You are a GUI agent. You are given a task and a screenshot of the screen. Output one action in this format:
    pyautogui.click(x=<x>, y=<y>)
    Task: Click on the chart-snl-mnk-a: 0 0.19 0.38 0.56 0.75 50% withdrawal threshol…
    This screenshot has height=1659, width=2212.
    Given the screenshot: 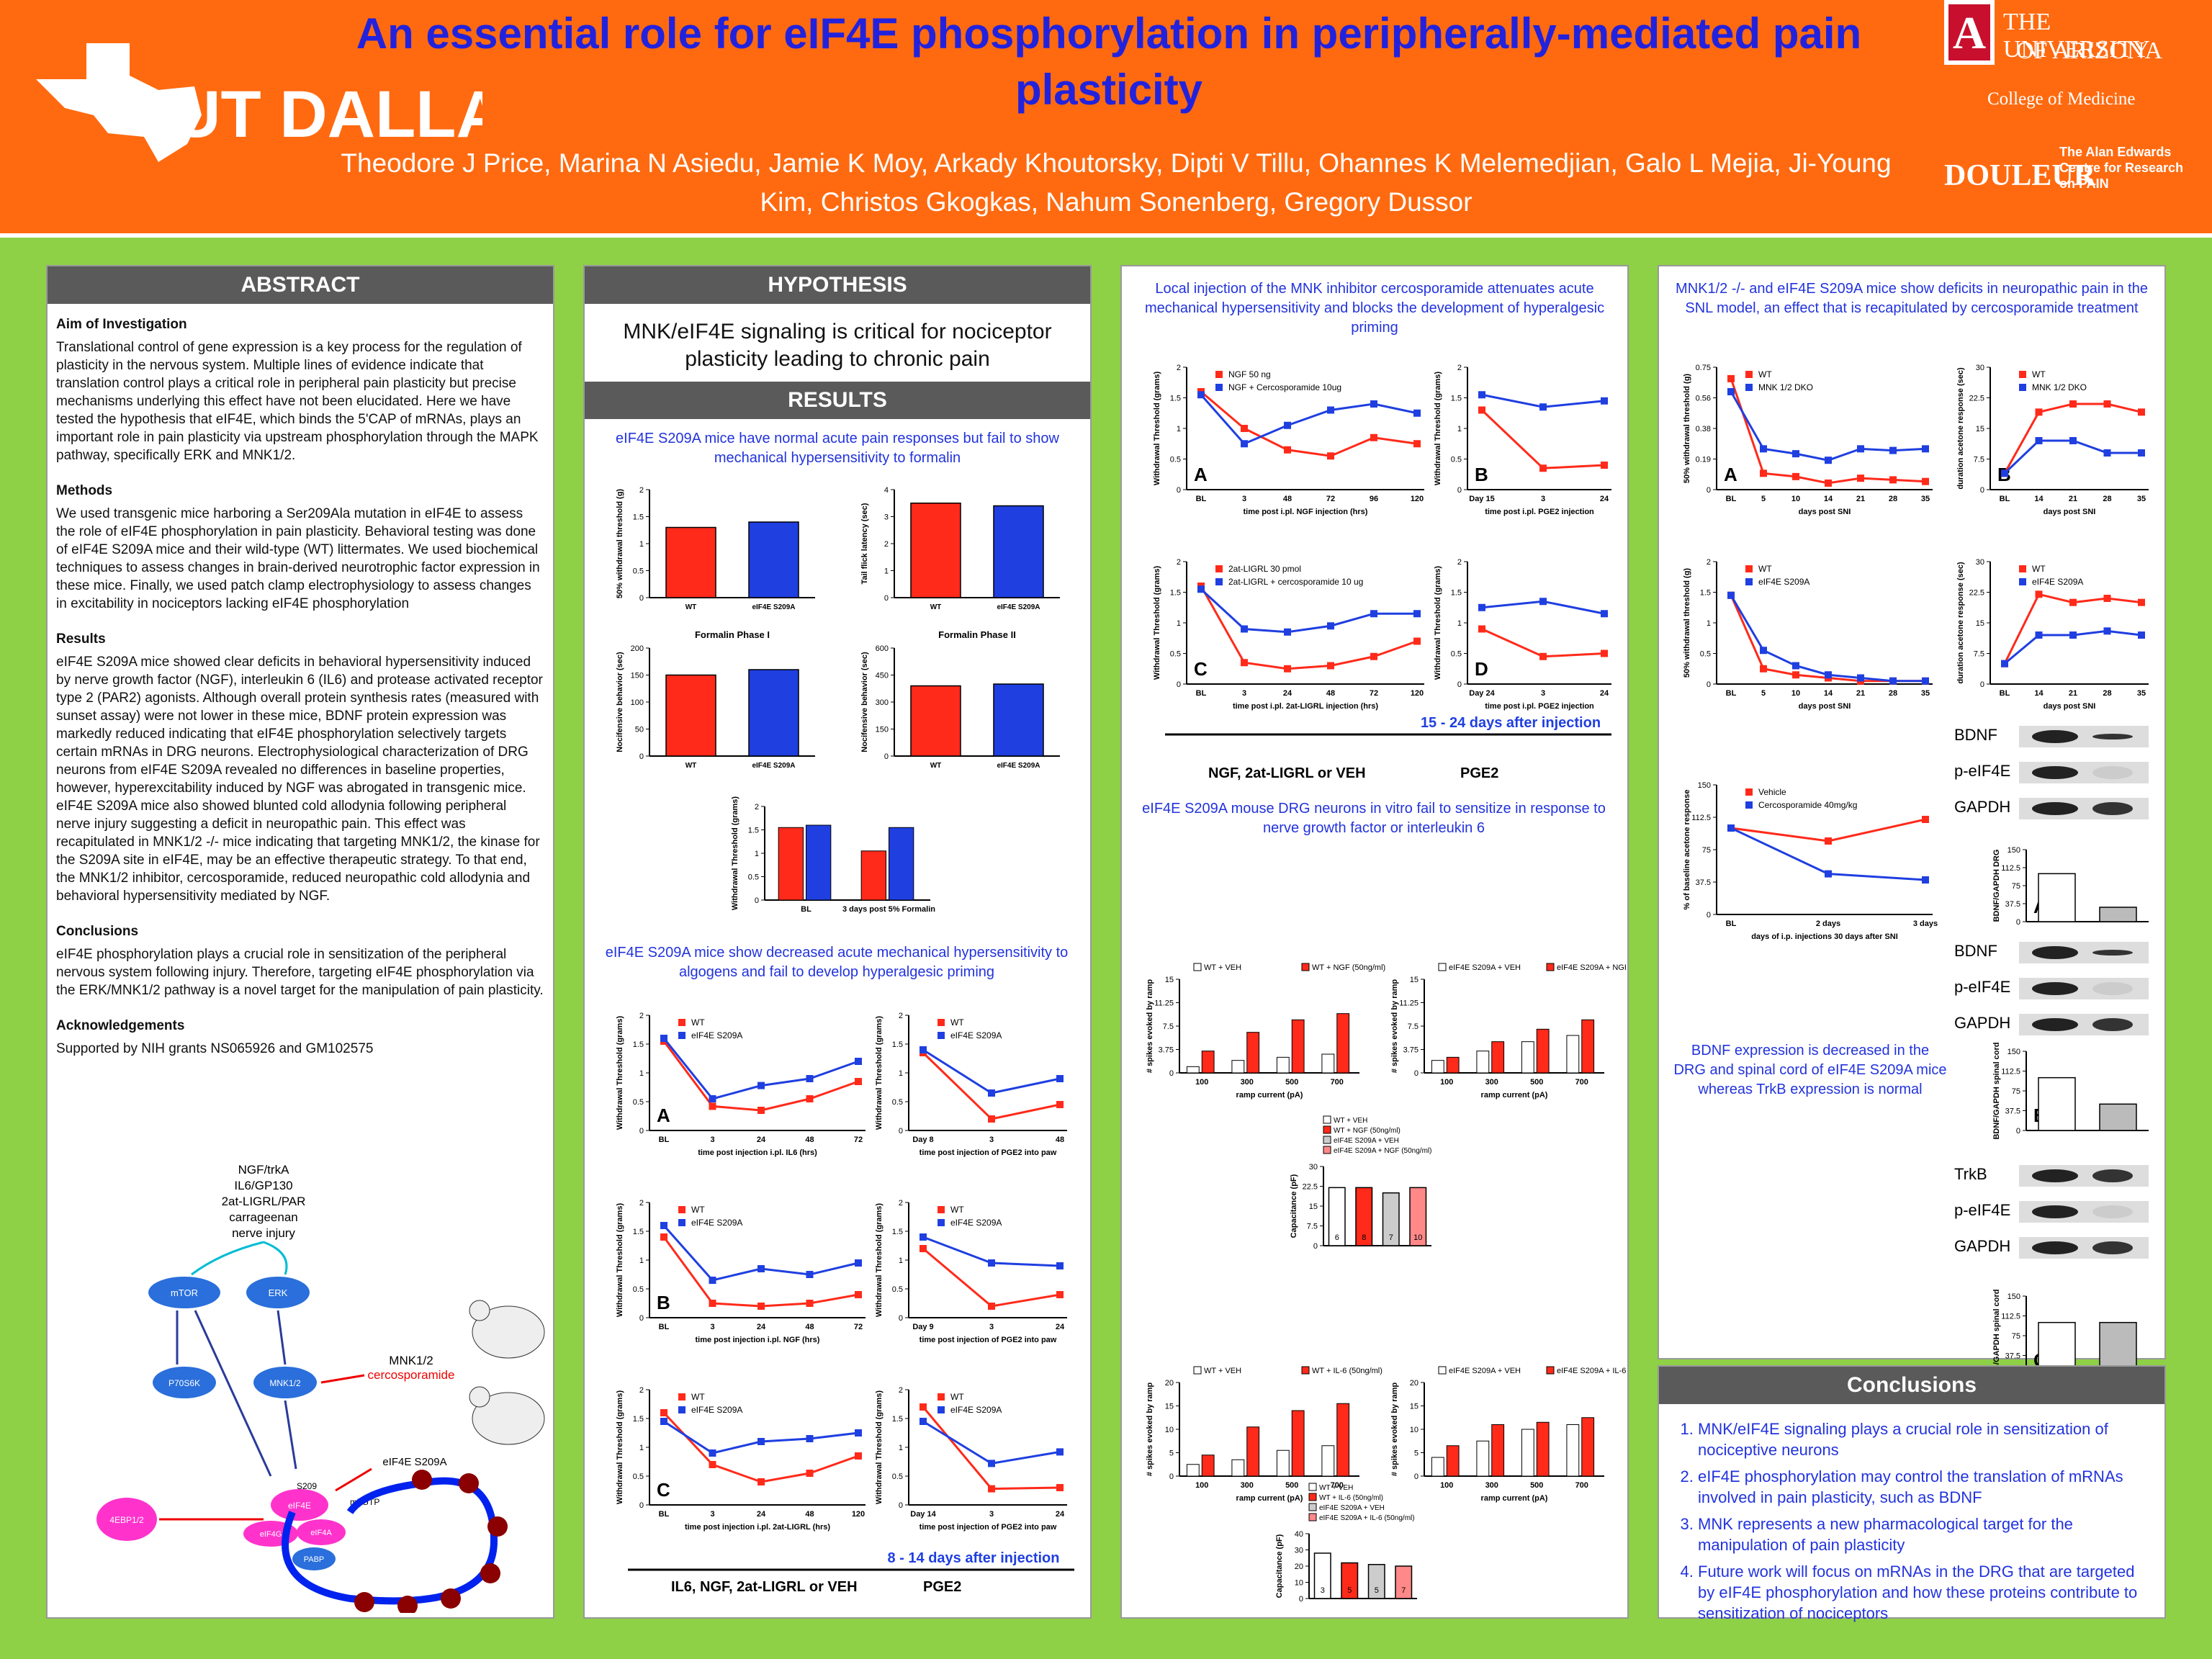 What is the action you would take?
    pyautogui.click(x=1808, y=440)
    